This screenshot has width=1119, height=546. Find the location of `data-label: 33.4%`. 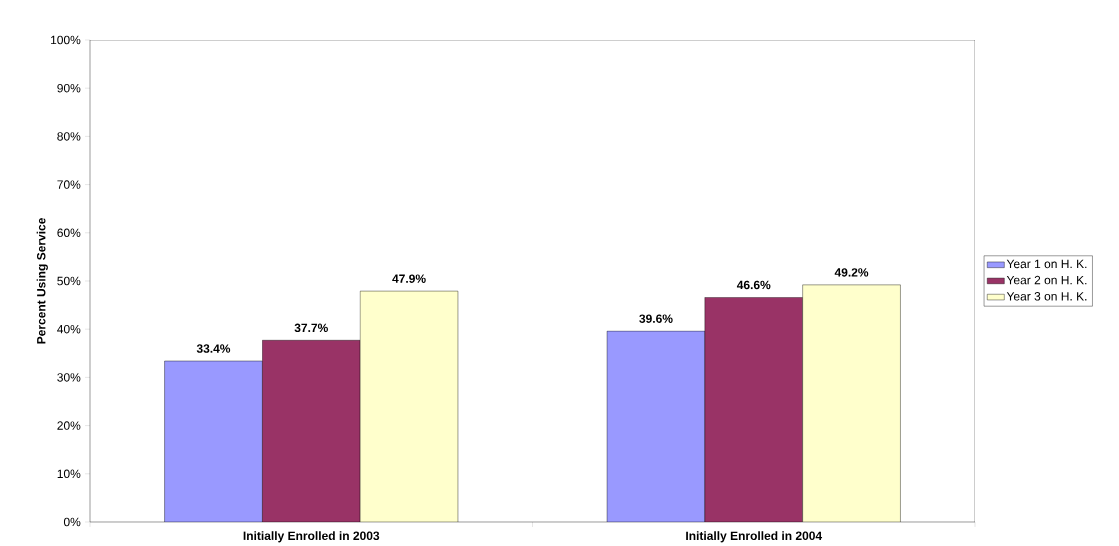

data-label: 33.4% is located at coordinates (213, 348).